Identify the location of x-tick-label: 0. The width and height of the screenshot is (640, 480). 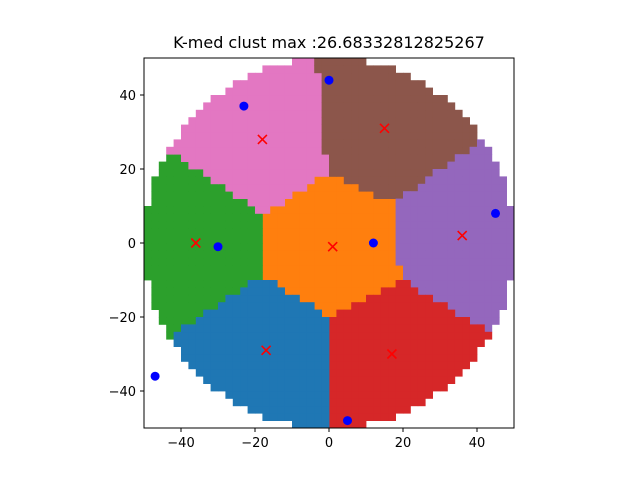
(329, 443).